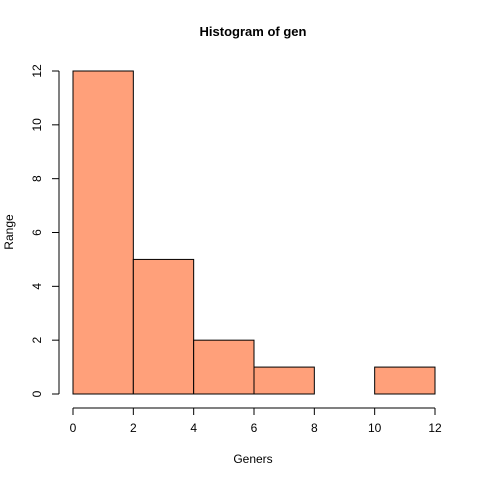 The image size is (480, 485). Describe the element at coordinates (37, 178) in the screenshot. I see `y-tick-label-4: 8` at that location.